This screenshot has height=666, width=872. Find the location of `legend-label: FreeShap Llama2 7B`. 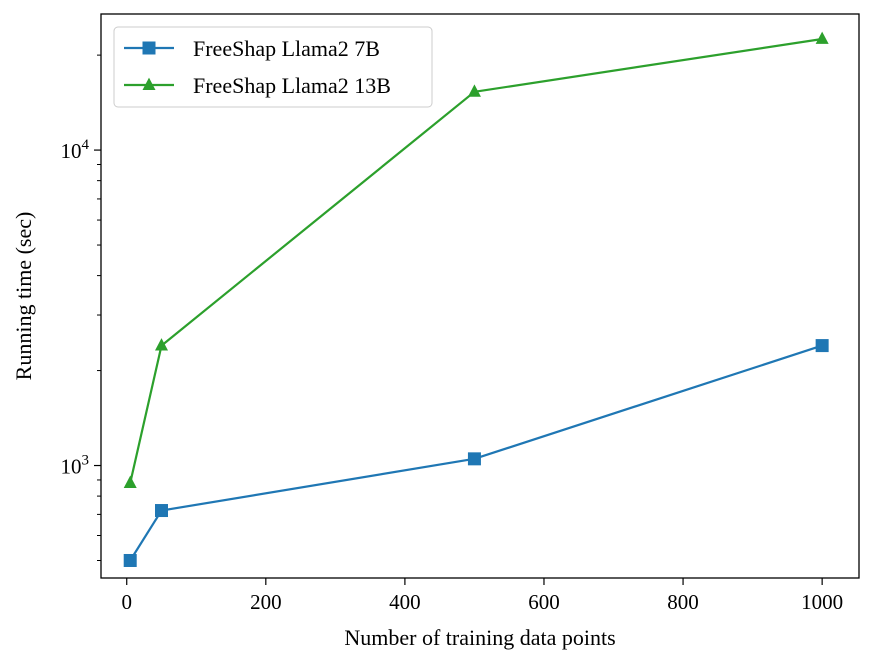

legend-label: FreeShap Llama2 7B is located at coordinates (286, 48).